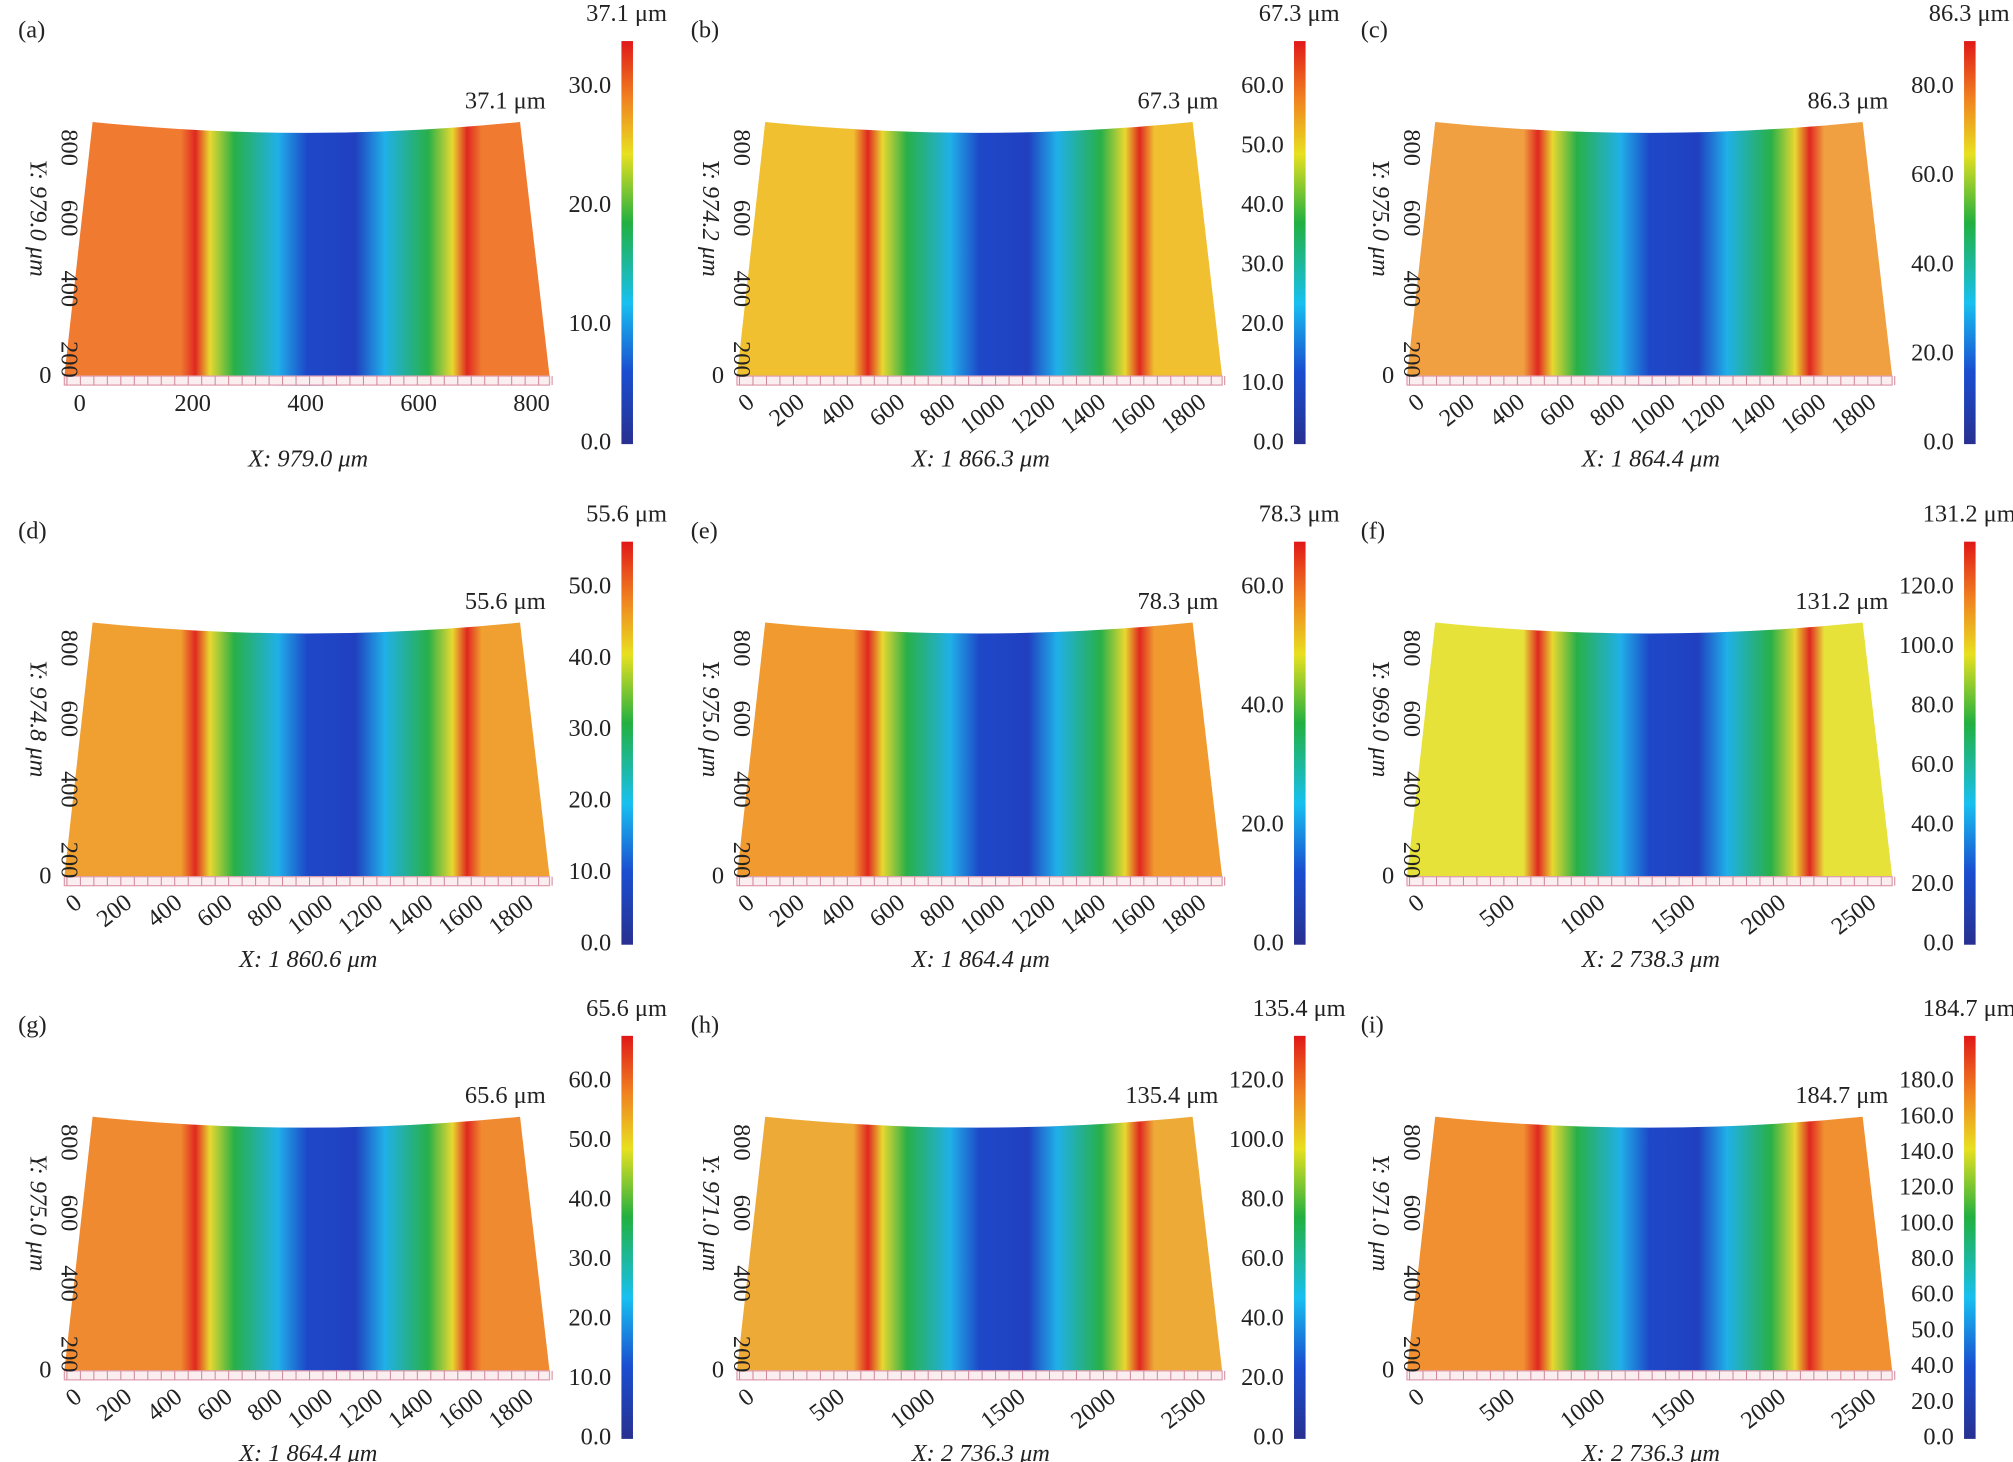 This screenshot has height=1462, width=2013. I want to click on panel-label: (c), so click(1374, 30).